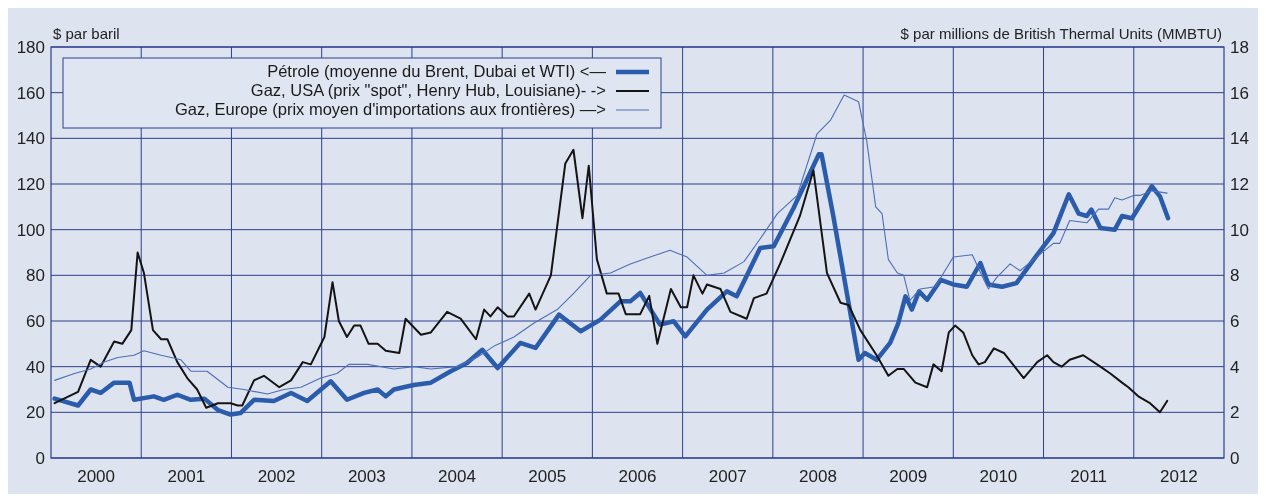  What do you see at coordinates (437, 71) in the screenshot?
I see `legend-label: Pétrole (moyenne du Brent, Dubai et WTI) <—` at bounding box center [437, 71].